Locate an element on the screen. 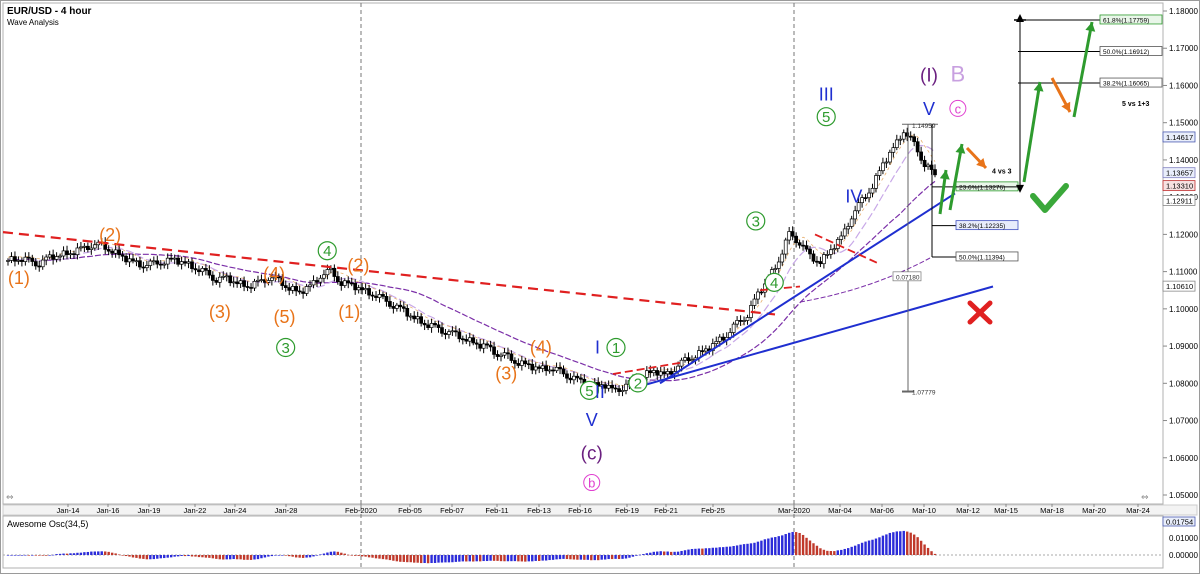  note-5-vs-1-3: 5 vs 1+3 is located at coordinates (1136, 104).